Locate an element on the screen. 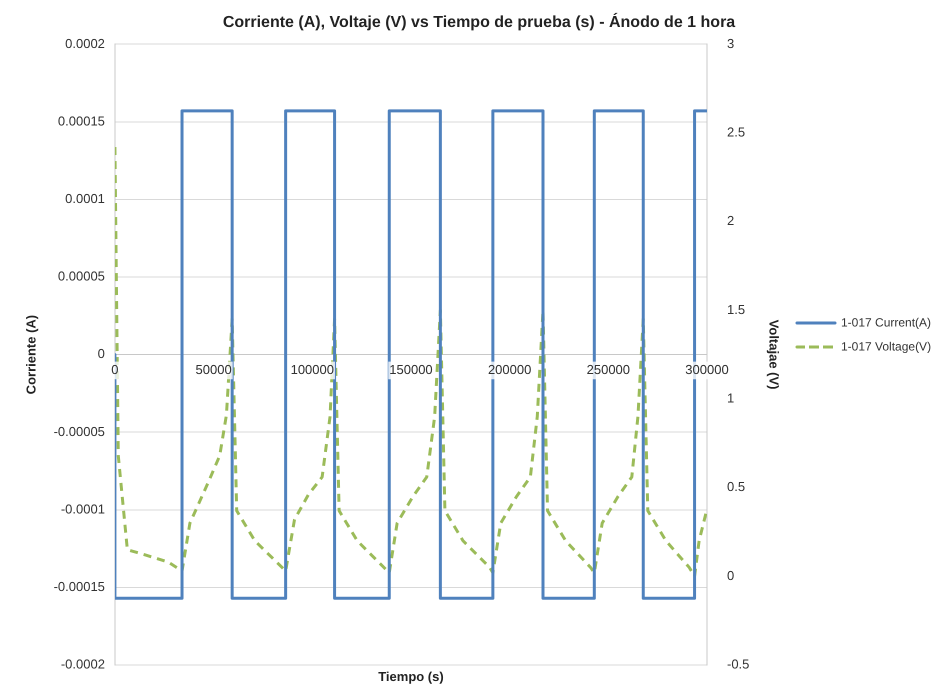 Image resolution: width=948 pixels, height=695 pixels. legend-label: 1-017 Voltage(V) is located at coordinates (886, 346).